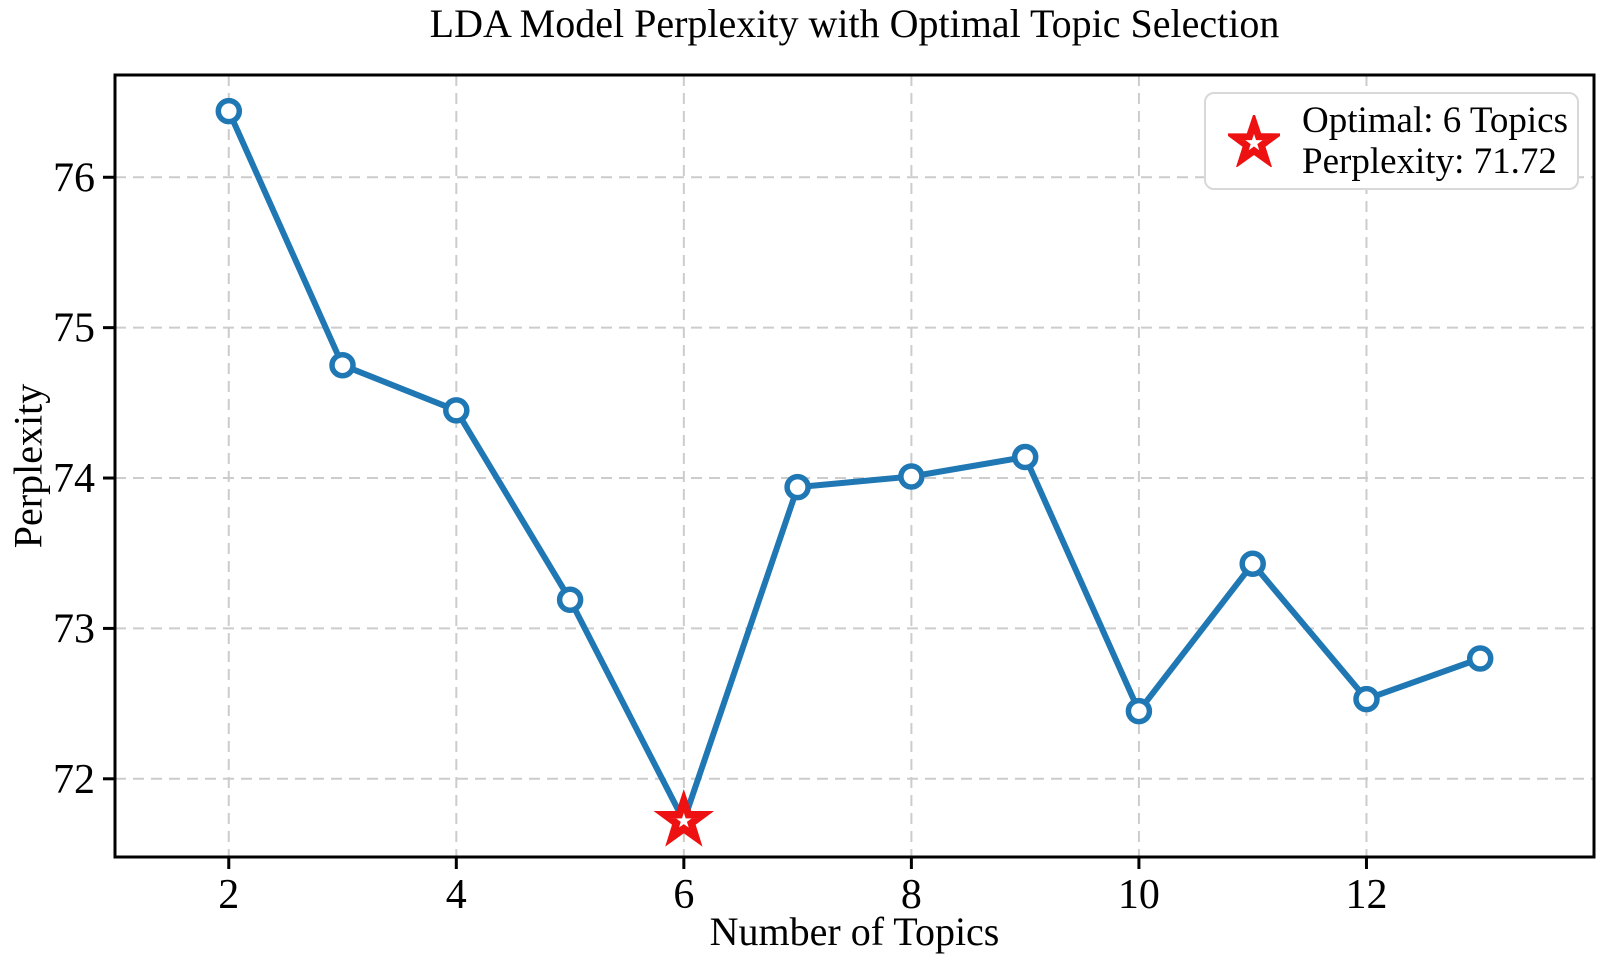 This screenshot has height=975, width=1600. What do you see at coordinates (684, 818) in the screenshot?
I see `optimal-star-marker` at bounding box center [684, 818].